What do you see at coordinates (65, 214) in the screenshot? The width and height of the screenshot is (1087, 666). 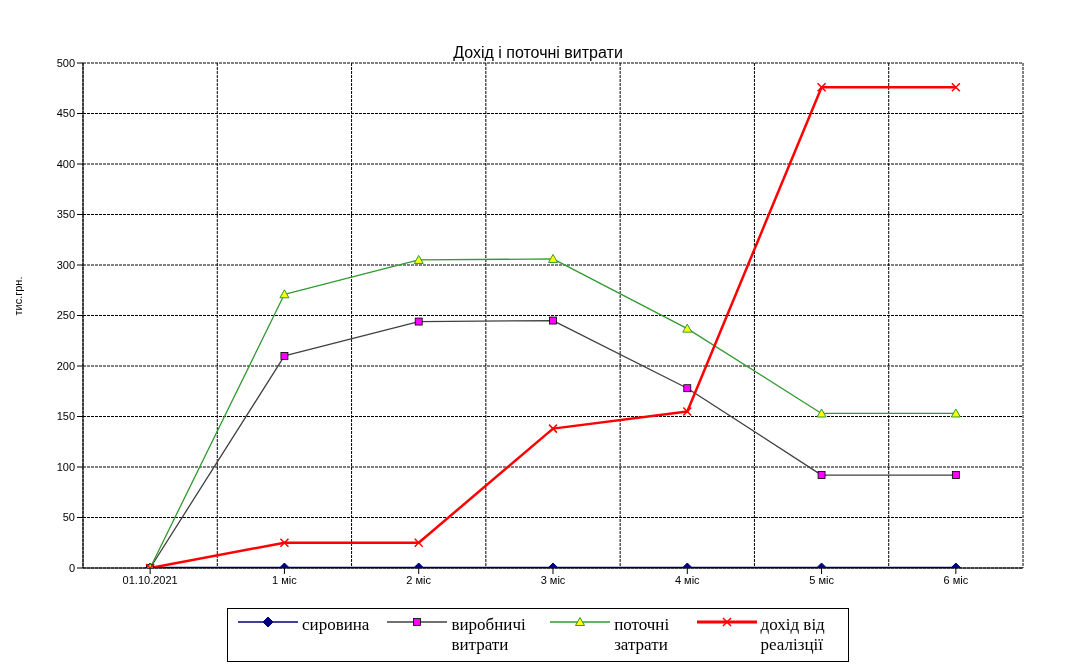 I see `y-tick-label: 350` at bounding box center [65, 214].